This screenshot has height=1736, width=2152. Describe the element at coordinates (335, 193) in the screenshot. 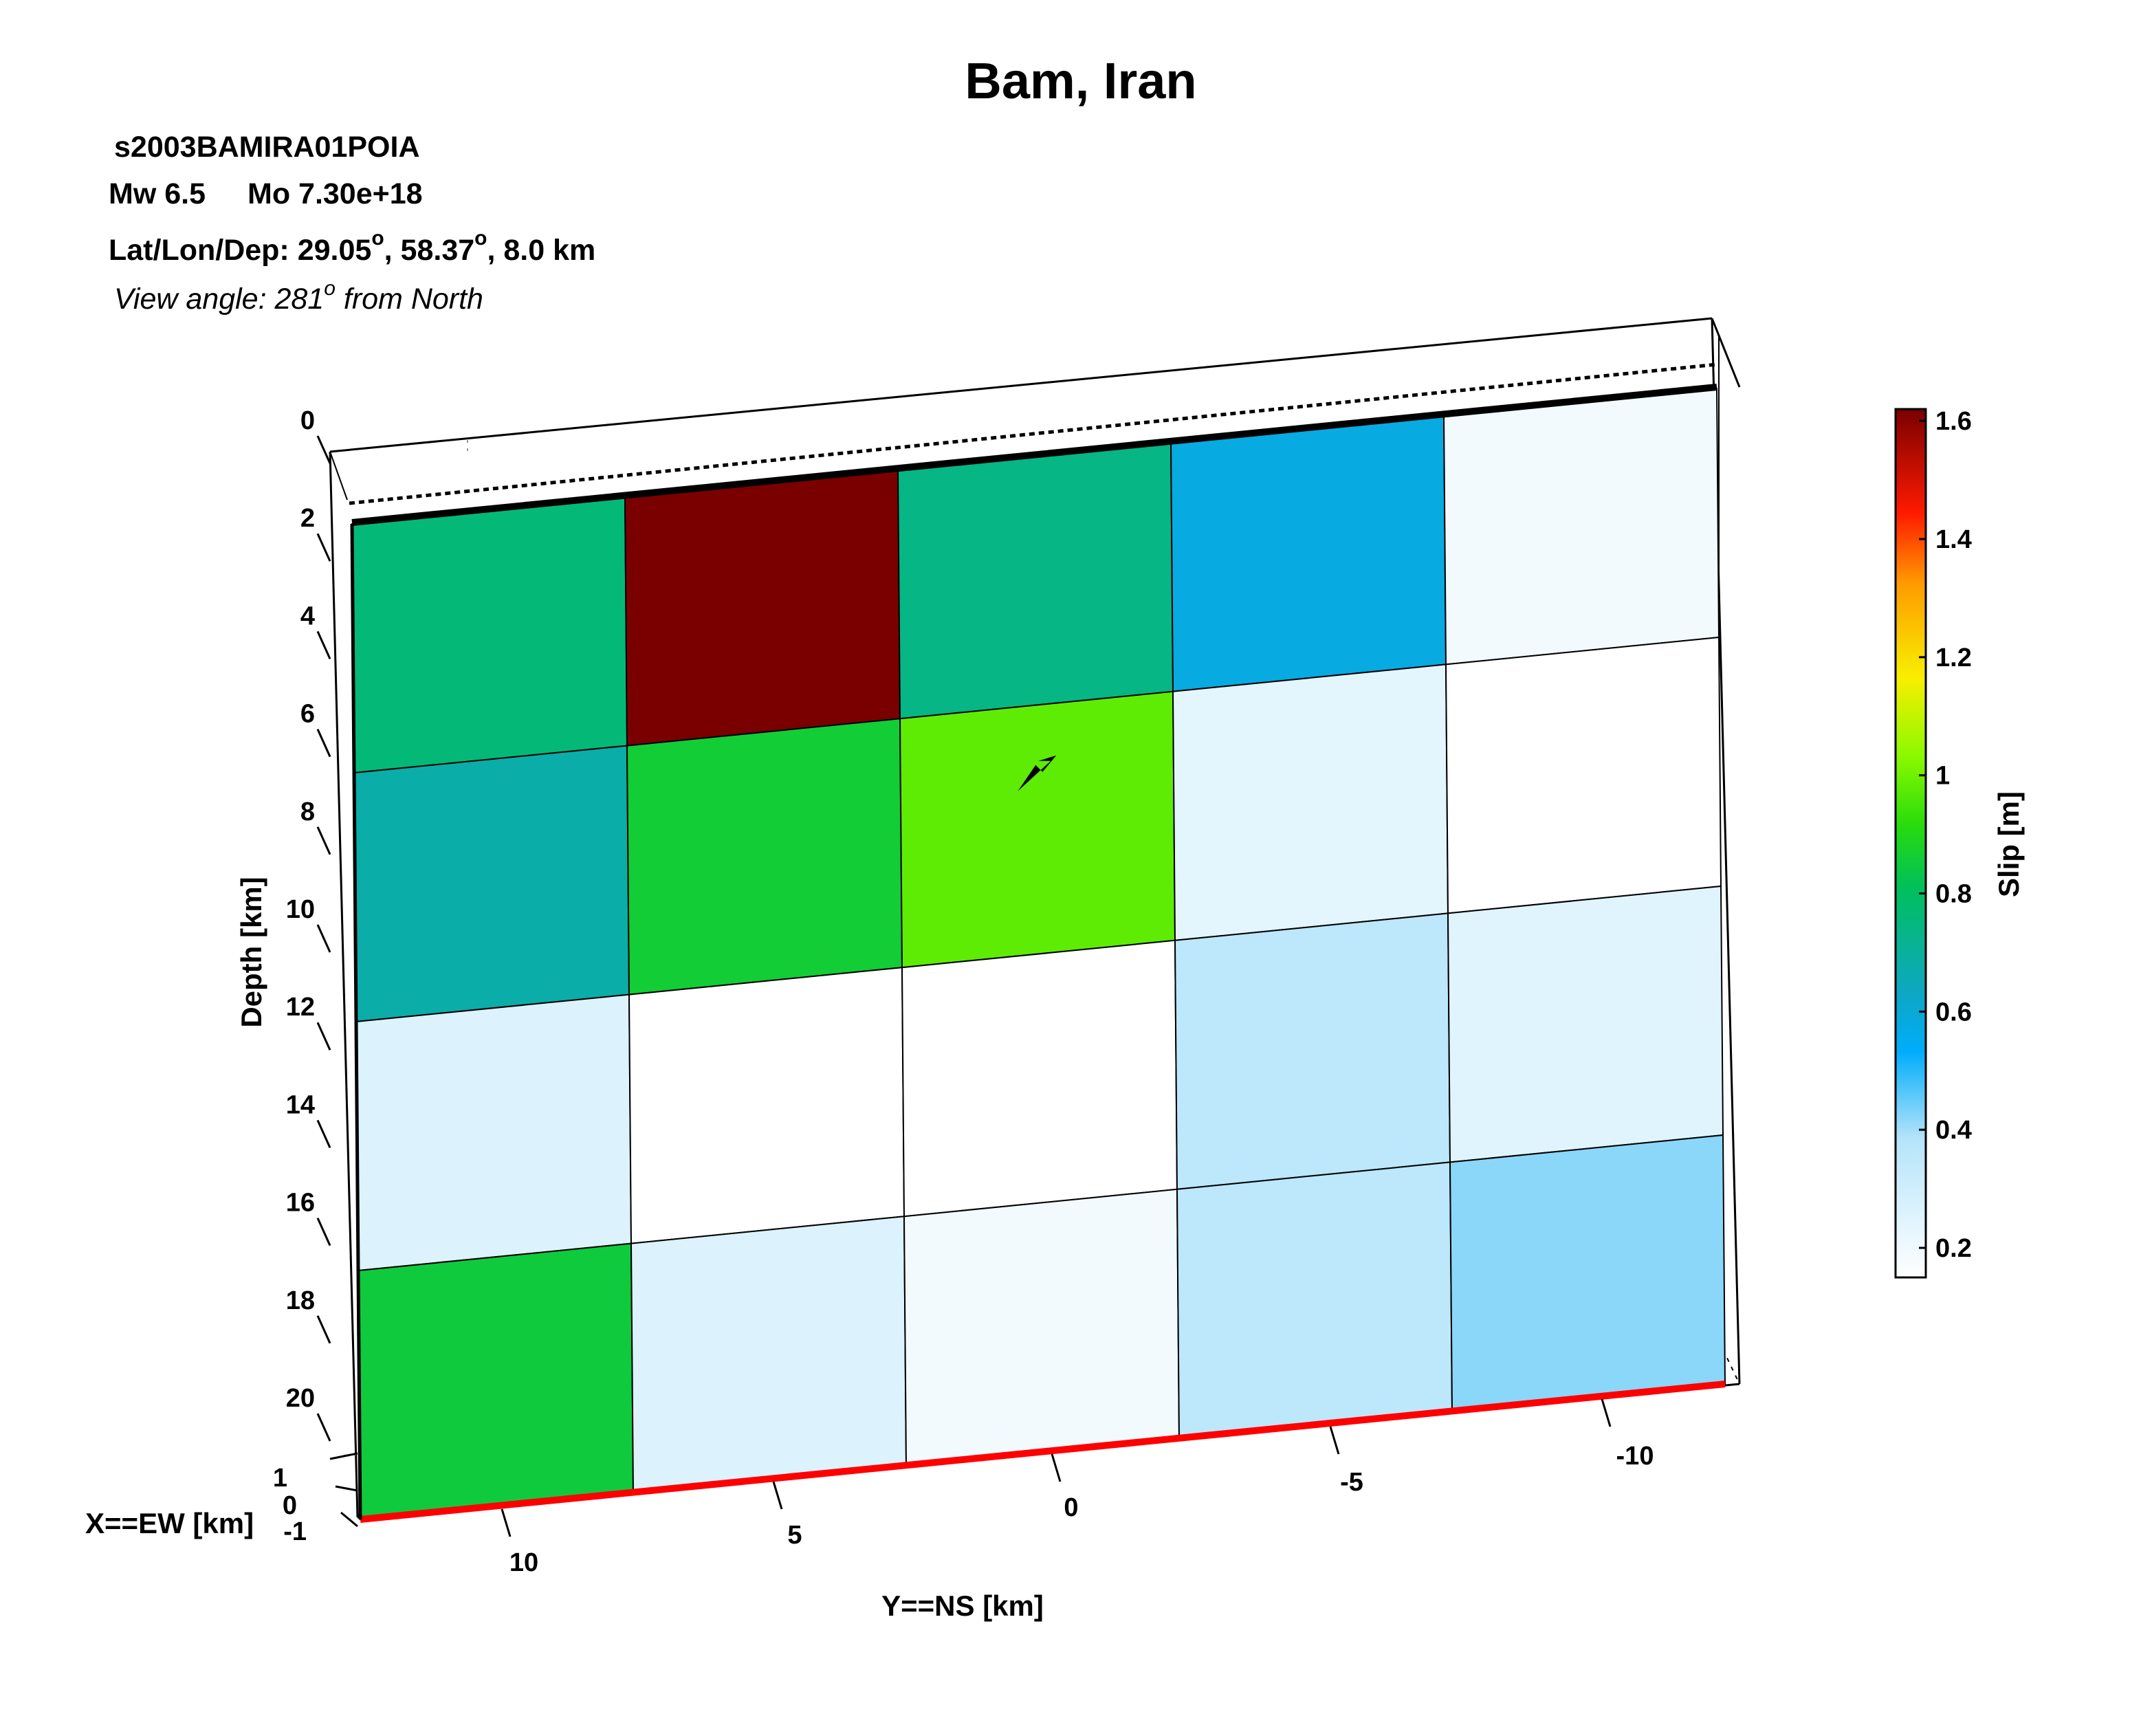

I see `seismic-moment: Mo 7.30e+18` at that location.